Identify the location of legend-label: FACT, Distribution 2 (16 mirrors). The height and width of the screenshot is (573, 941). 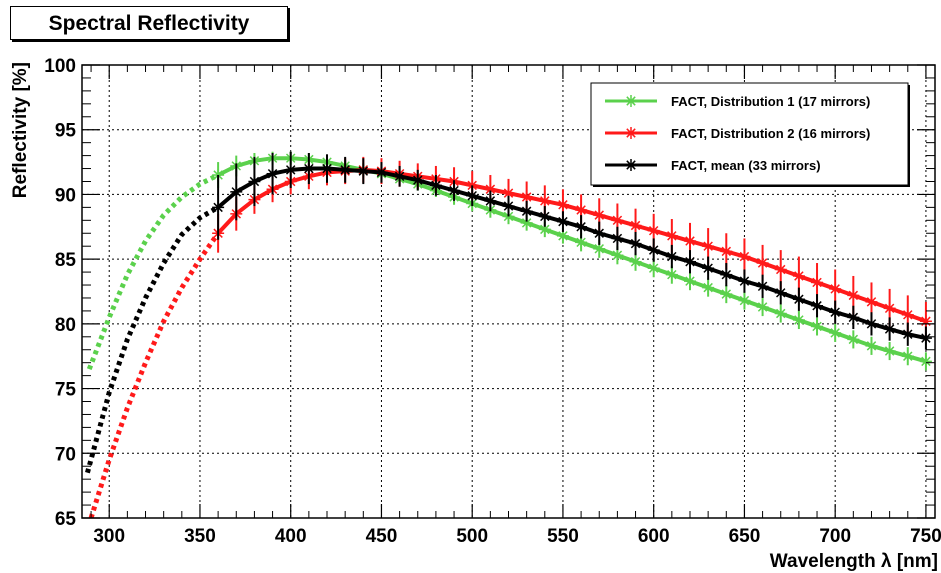
(770, 133).